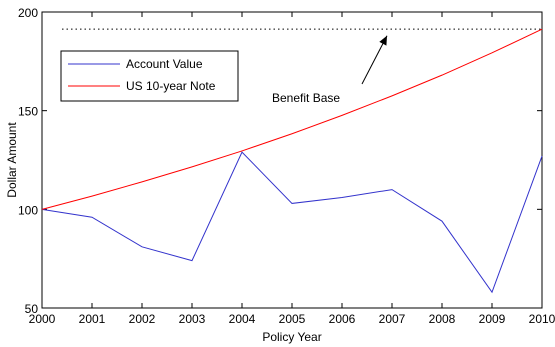  I want to click on legend: Account Value US 10-year Note, so click(149, 76).